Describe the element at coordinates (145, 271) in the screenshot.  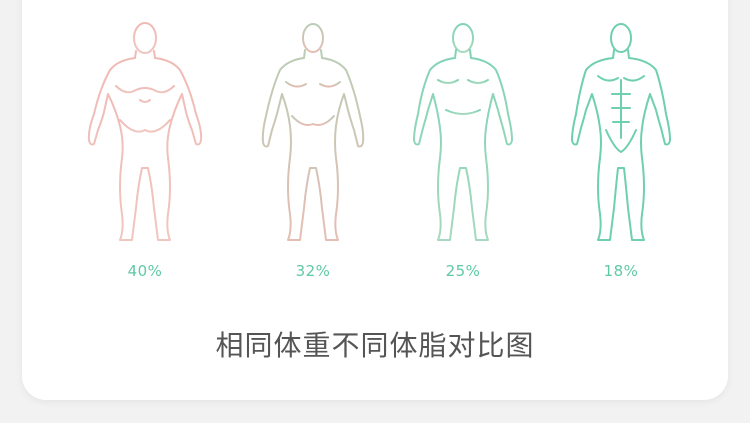
I see `percent-label-40: 40%` at that location.